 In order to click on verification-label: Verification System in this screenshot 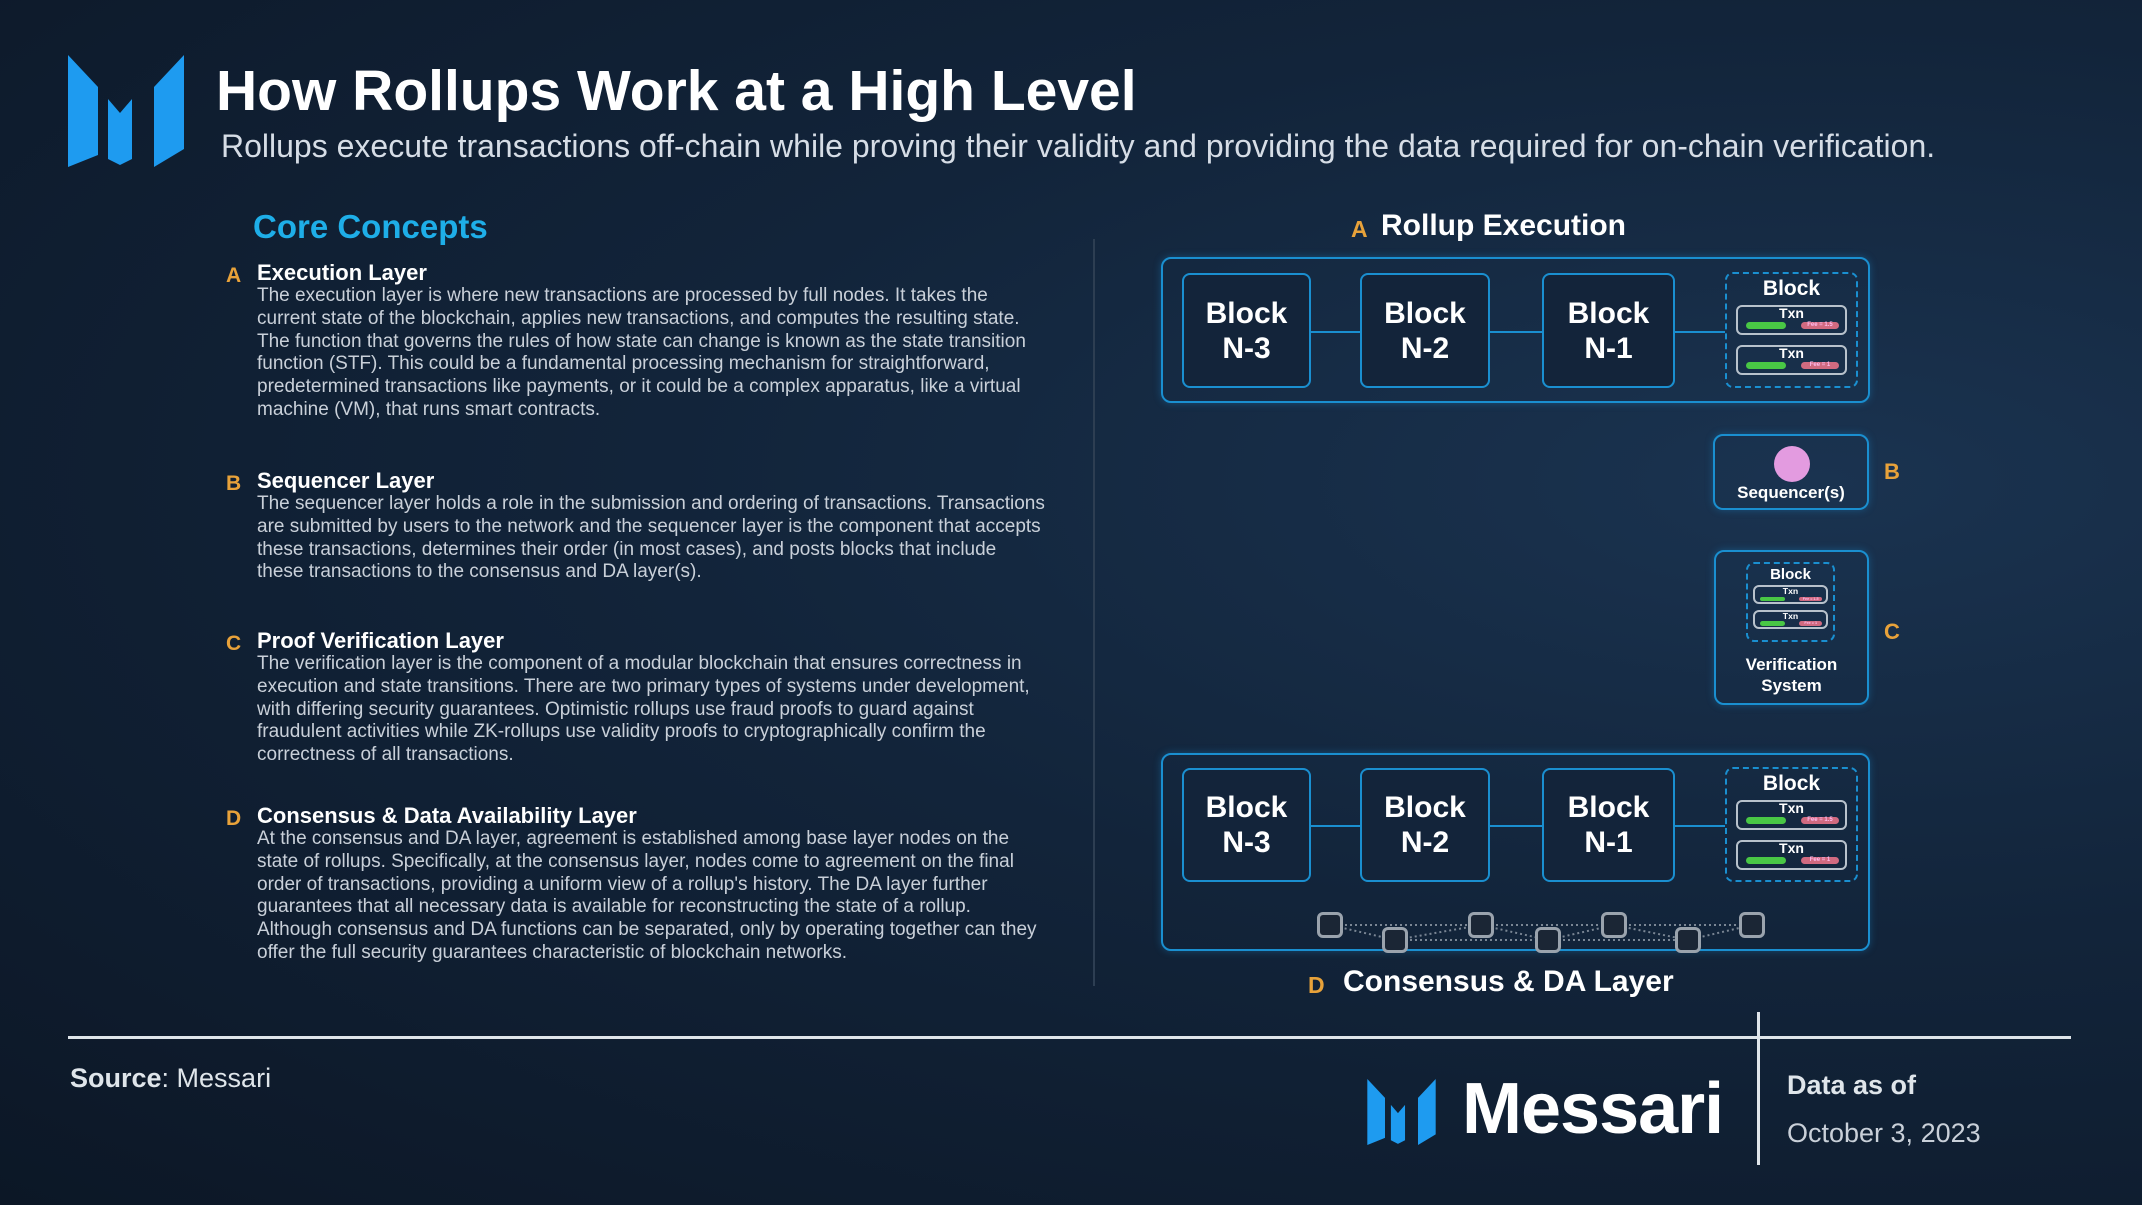, I will do `click(1791, 675)`.